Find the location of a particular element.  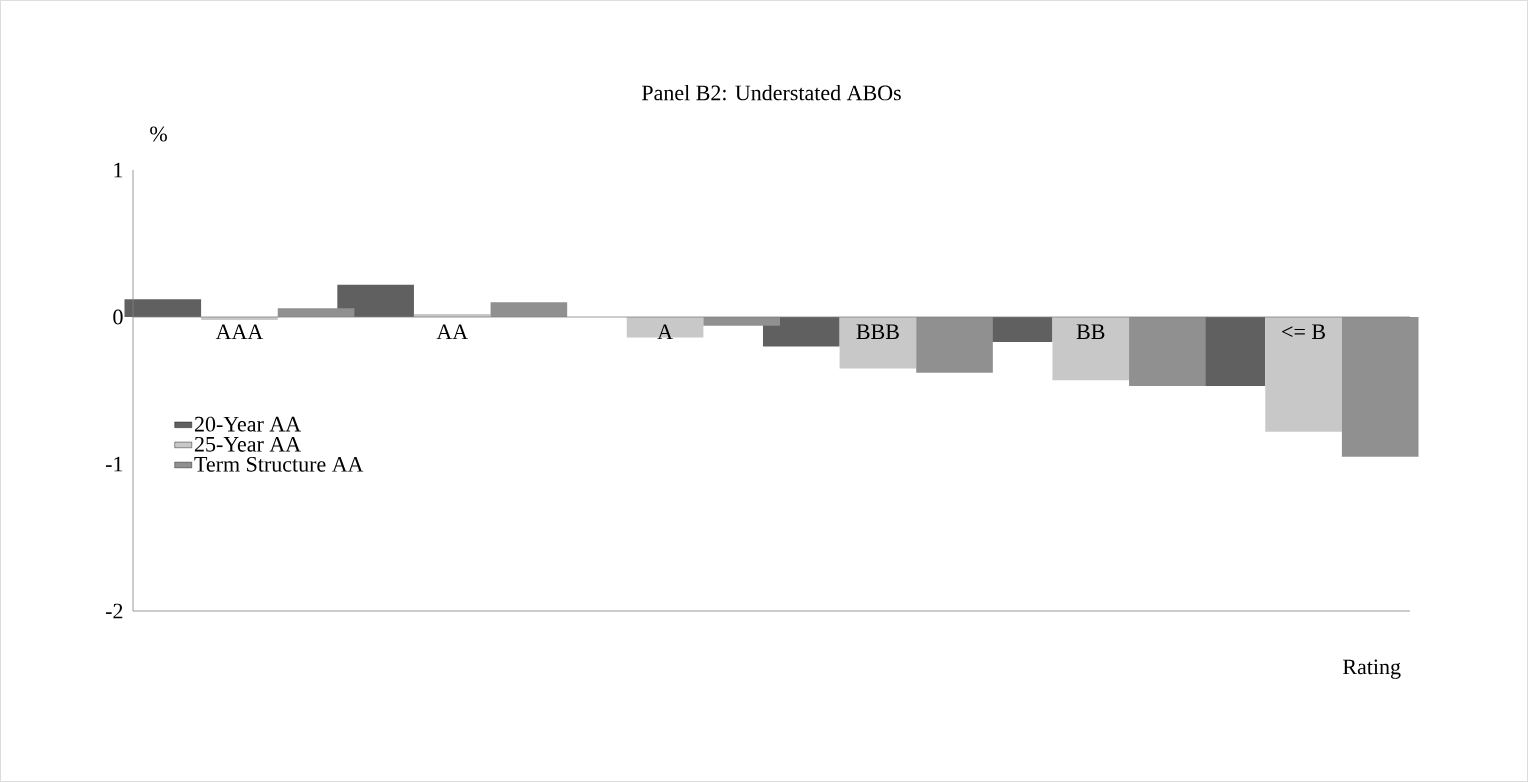

legend-label: Term Structure AA is located at coordinates (279, 464).